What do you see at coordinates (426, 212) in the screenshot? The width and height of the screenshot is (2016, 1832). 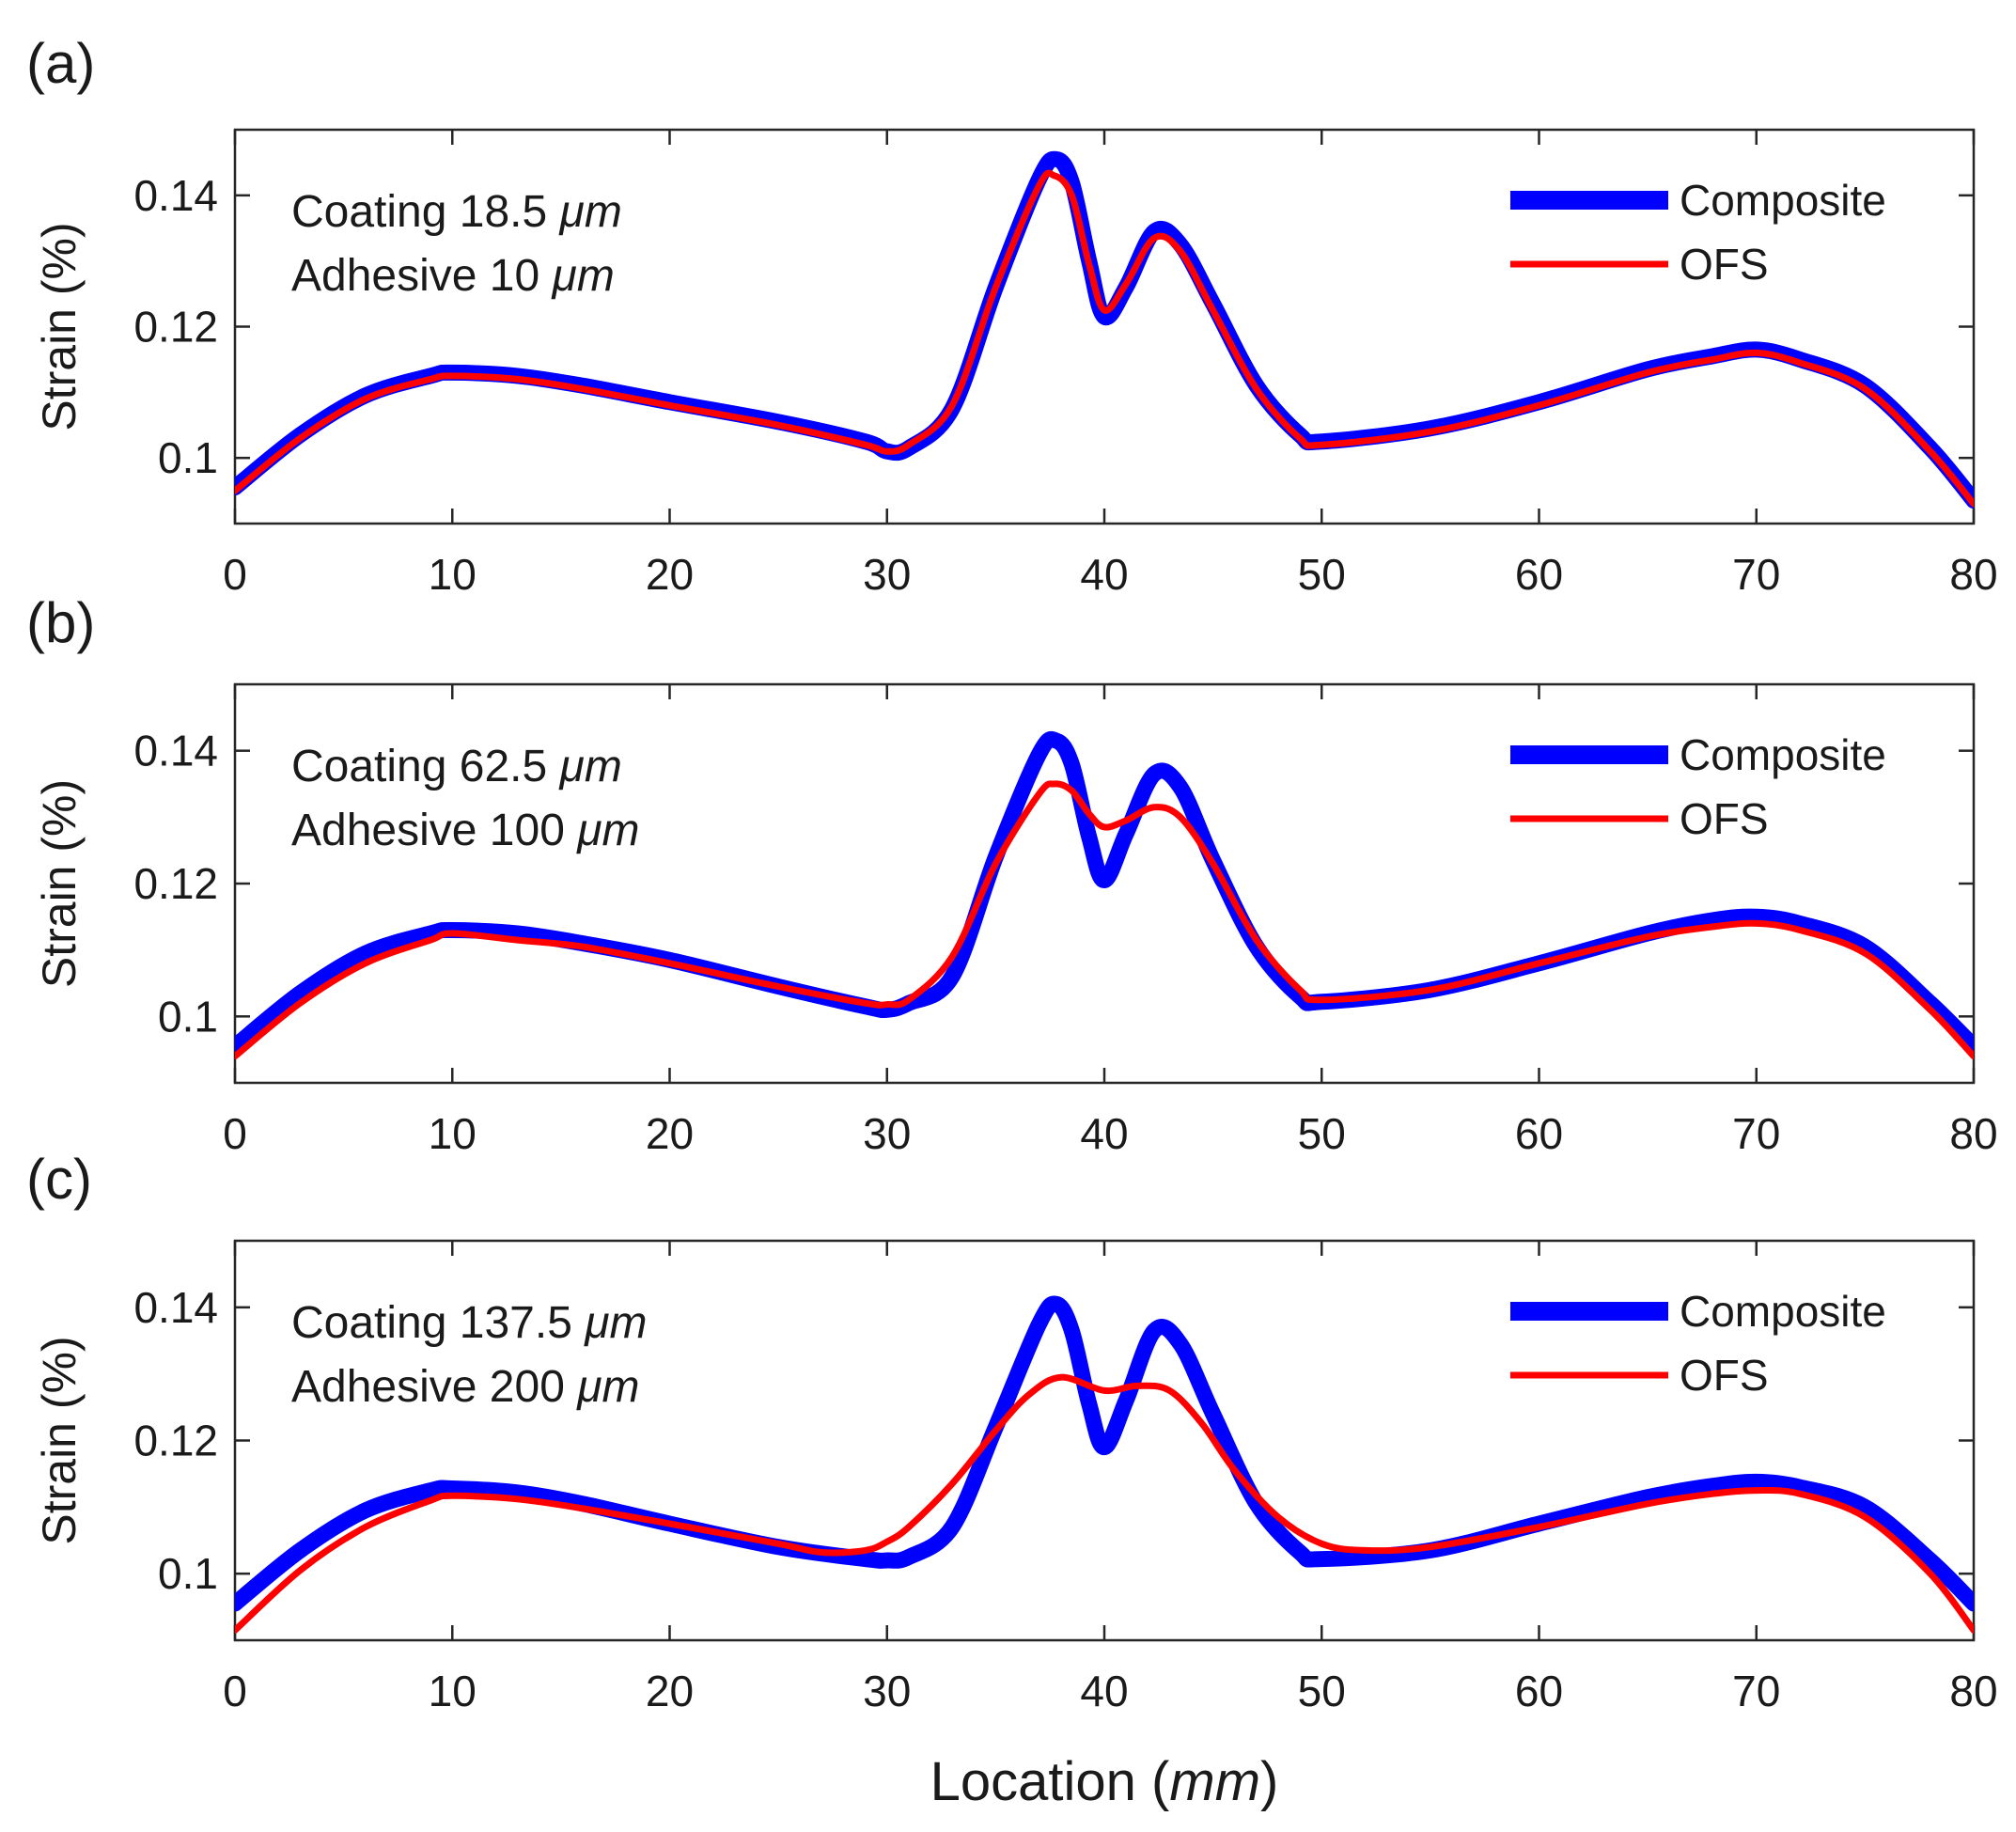 I see `annotation-text: Coating 18.5` at bounding box center [426, 212].